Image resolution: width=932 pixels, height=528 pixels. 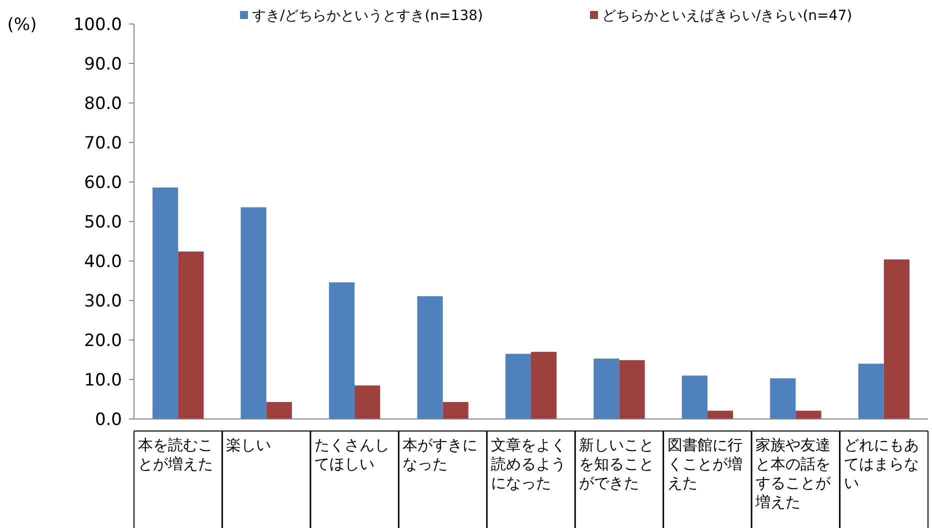 I want to click on y-tick-label: 0.0, so click(x=108, y=420).